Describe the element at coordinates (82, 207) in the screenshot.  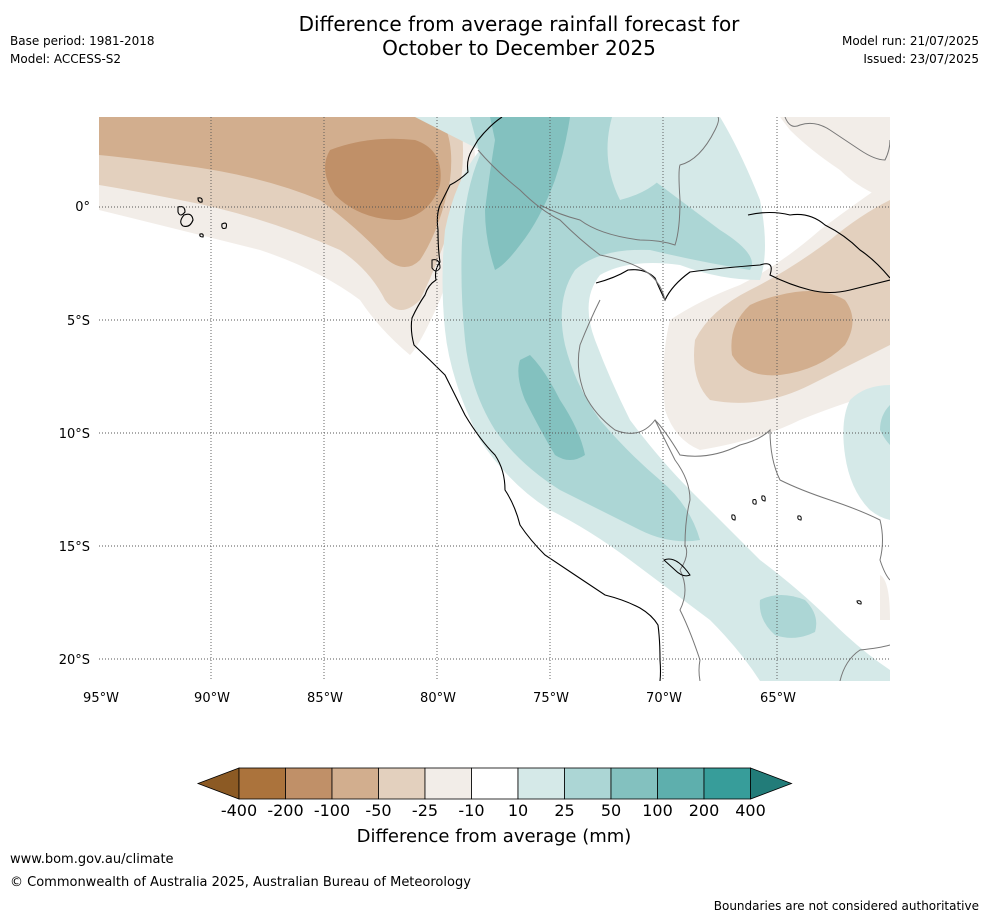
I see `lat-label-0: 0°` at that location.